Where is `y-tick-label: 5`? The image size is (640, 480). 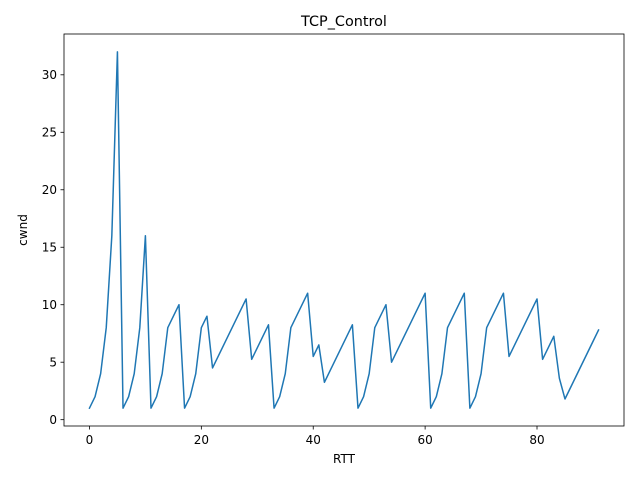 y-tick-label: 5 is located at coordinates (53, 362).